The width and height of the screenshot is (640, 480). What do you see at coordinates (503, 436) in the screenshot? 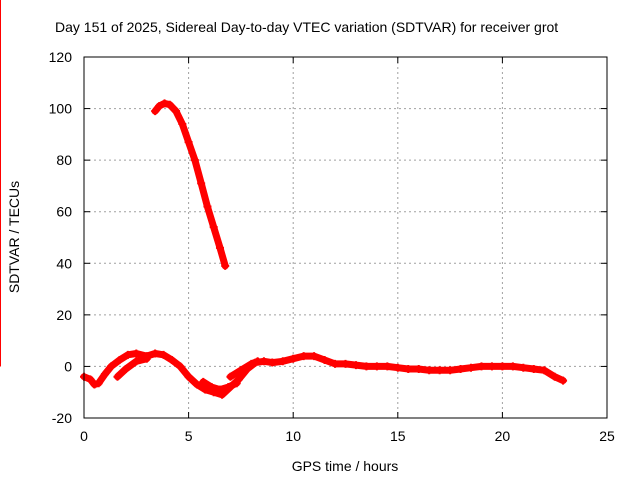
I see `x-tick-label: 20` at bounding box center [503, 436].